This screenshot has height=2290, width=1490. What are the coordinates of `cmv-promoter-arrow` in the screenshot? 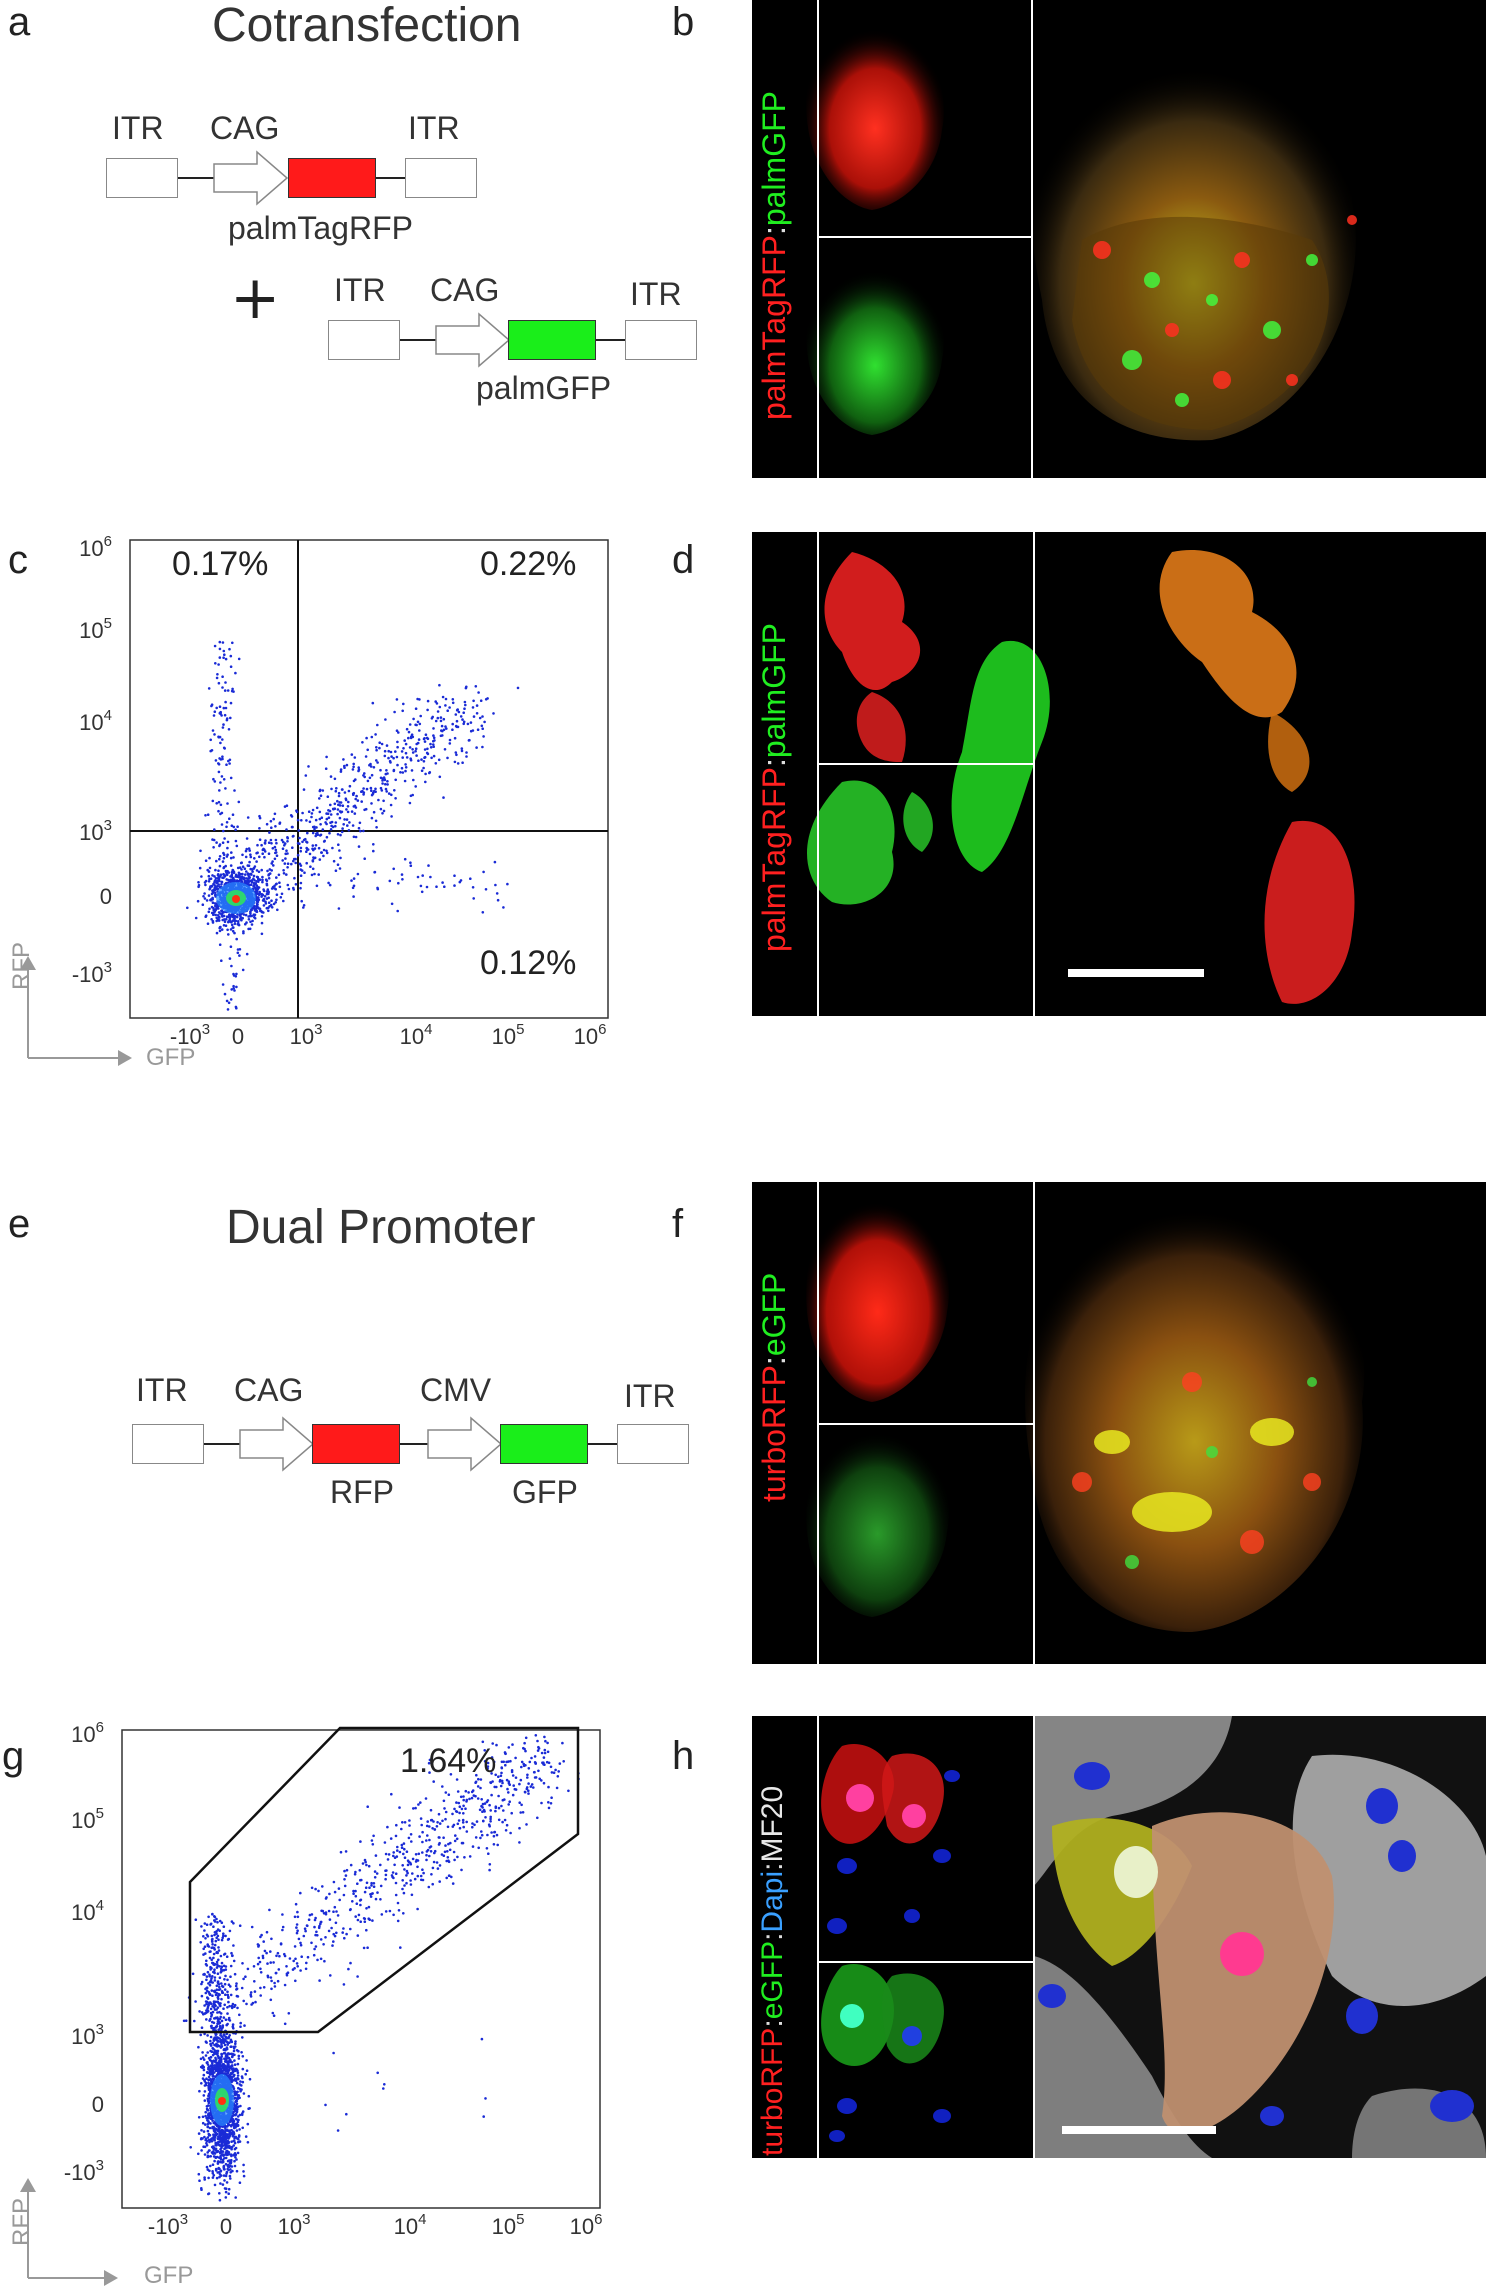 It's located at (465, 1444).